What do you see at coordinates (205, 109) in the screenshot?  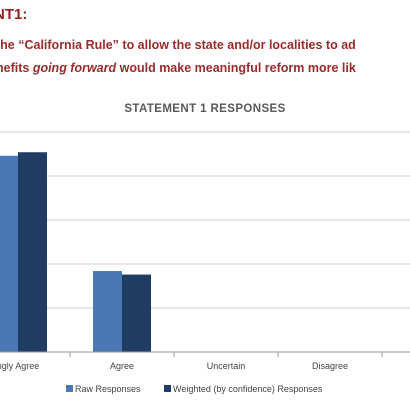 I see `chart-title: STATEMENT 1 RESPONSES` at bounding box center [205, 109].